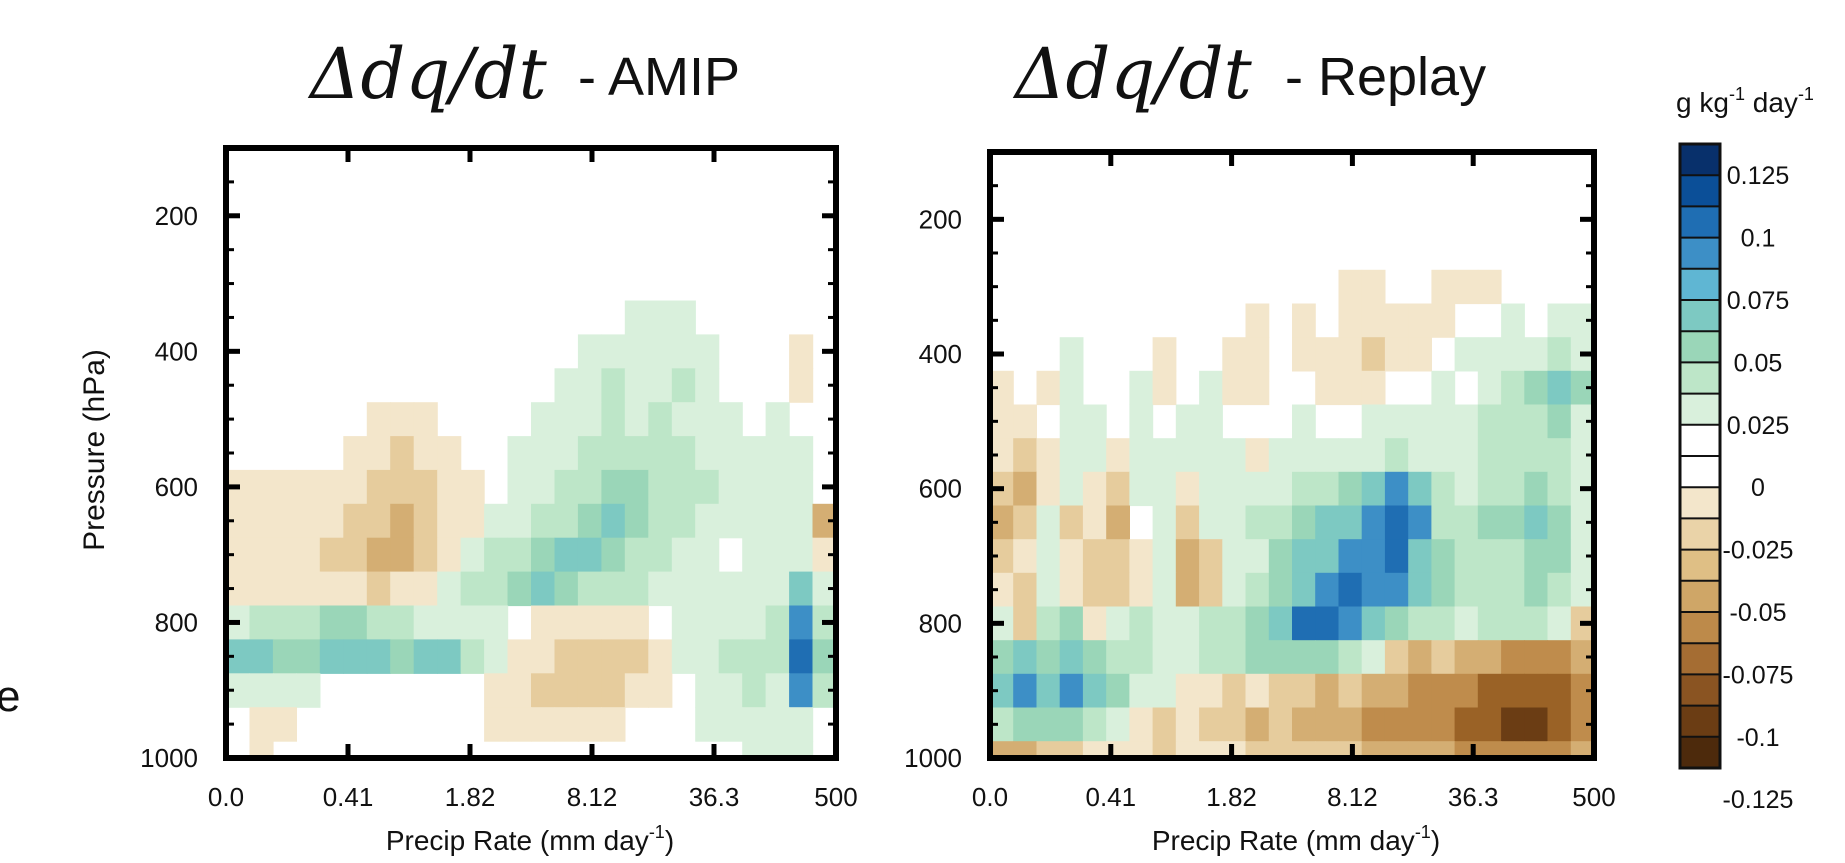  Describe the element at coordinates (1758, 551) in the screenshot. I see `colorbar-tick-label: -0.025` at that location.